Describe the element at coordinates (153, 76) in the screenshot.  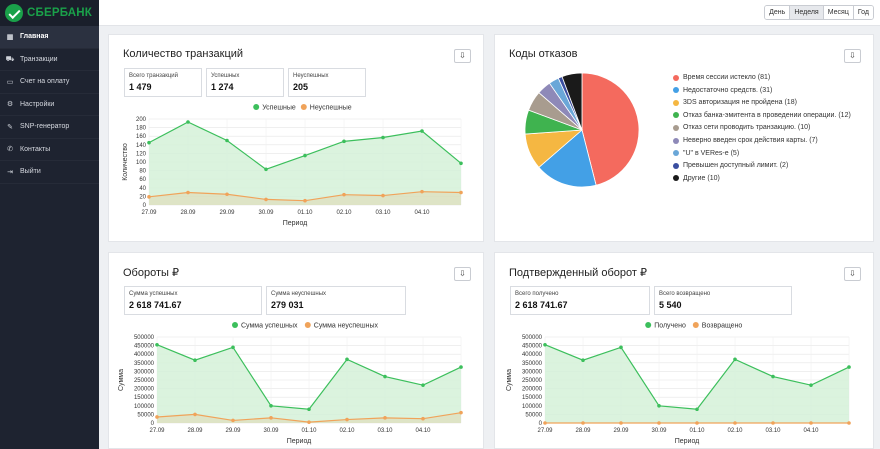
I see `stat-label: Всего транзакций` at that location.